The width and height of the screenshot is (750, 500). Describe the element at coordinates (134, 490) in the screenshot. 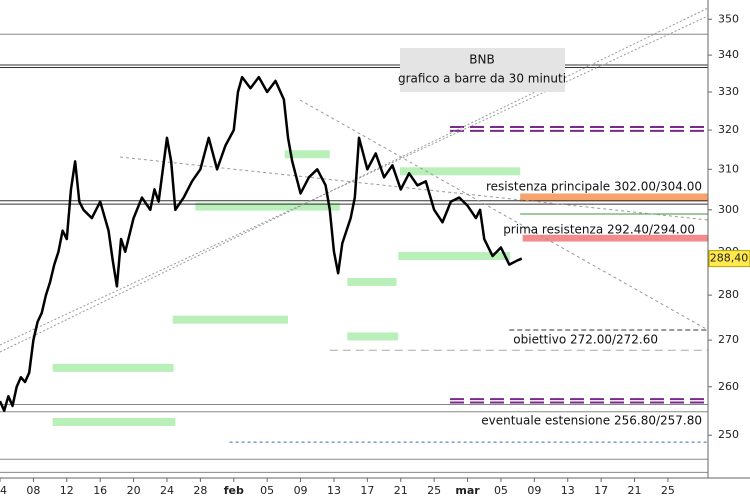

I see `x-tick-label: 20` at that location.